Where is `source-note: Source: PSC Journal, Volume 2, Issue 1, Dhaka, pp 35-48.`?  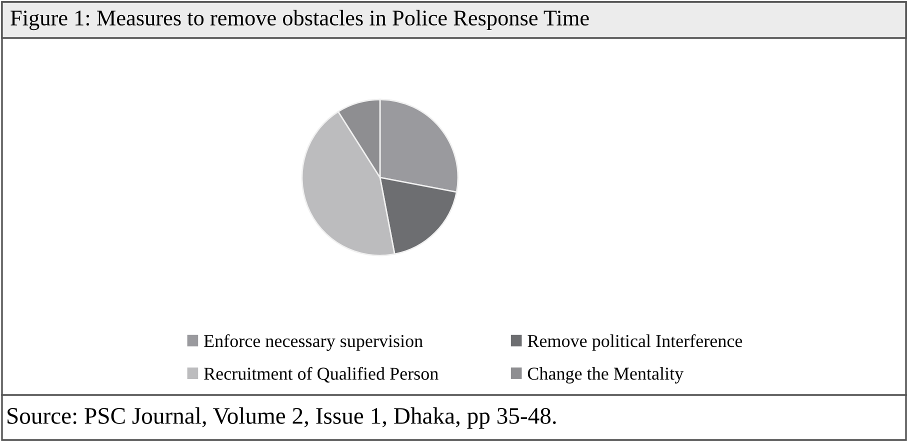
source-note: Source: PSC Journal, Volume 2, Issue 1, Dhaka, pp 35-48. is located at coordinates (282, 418).